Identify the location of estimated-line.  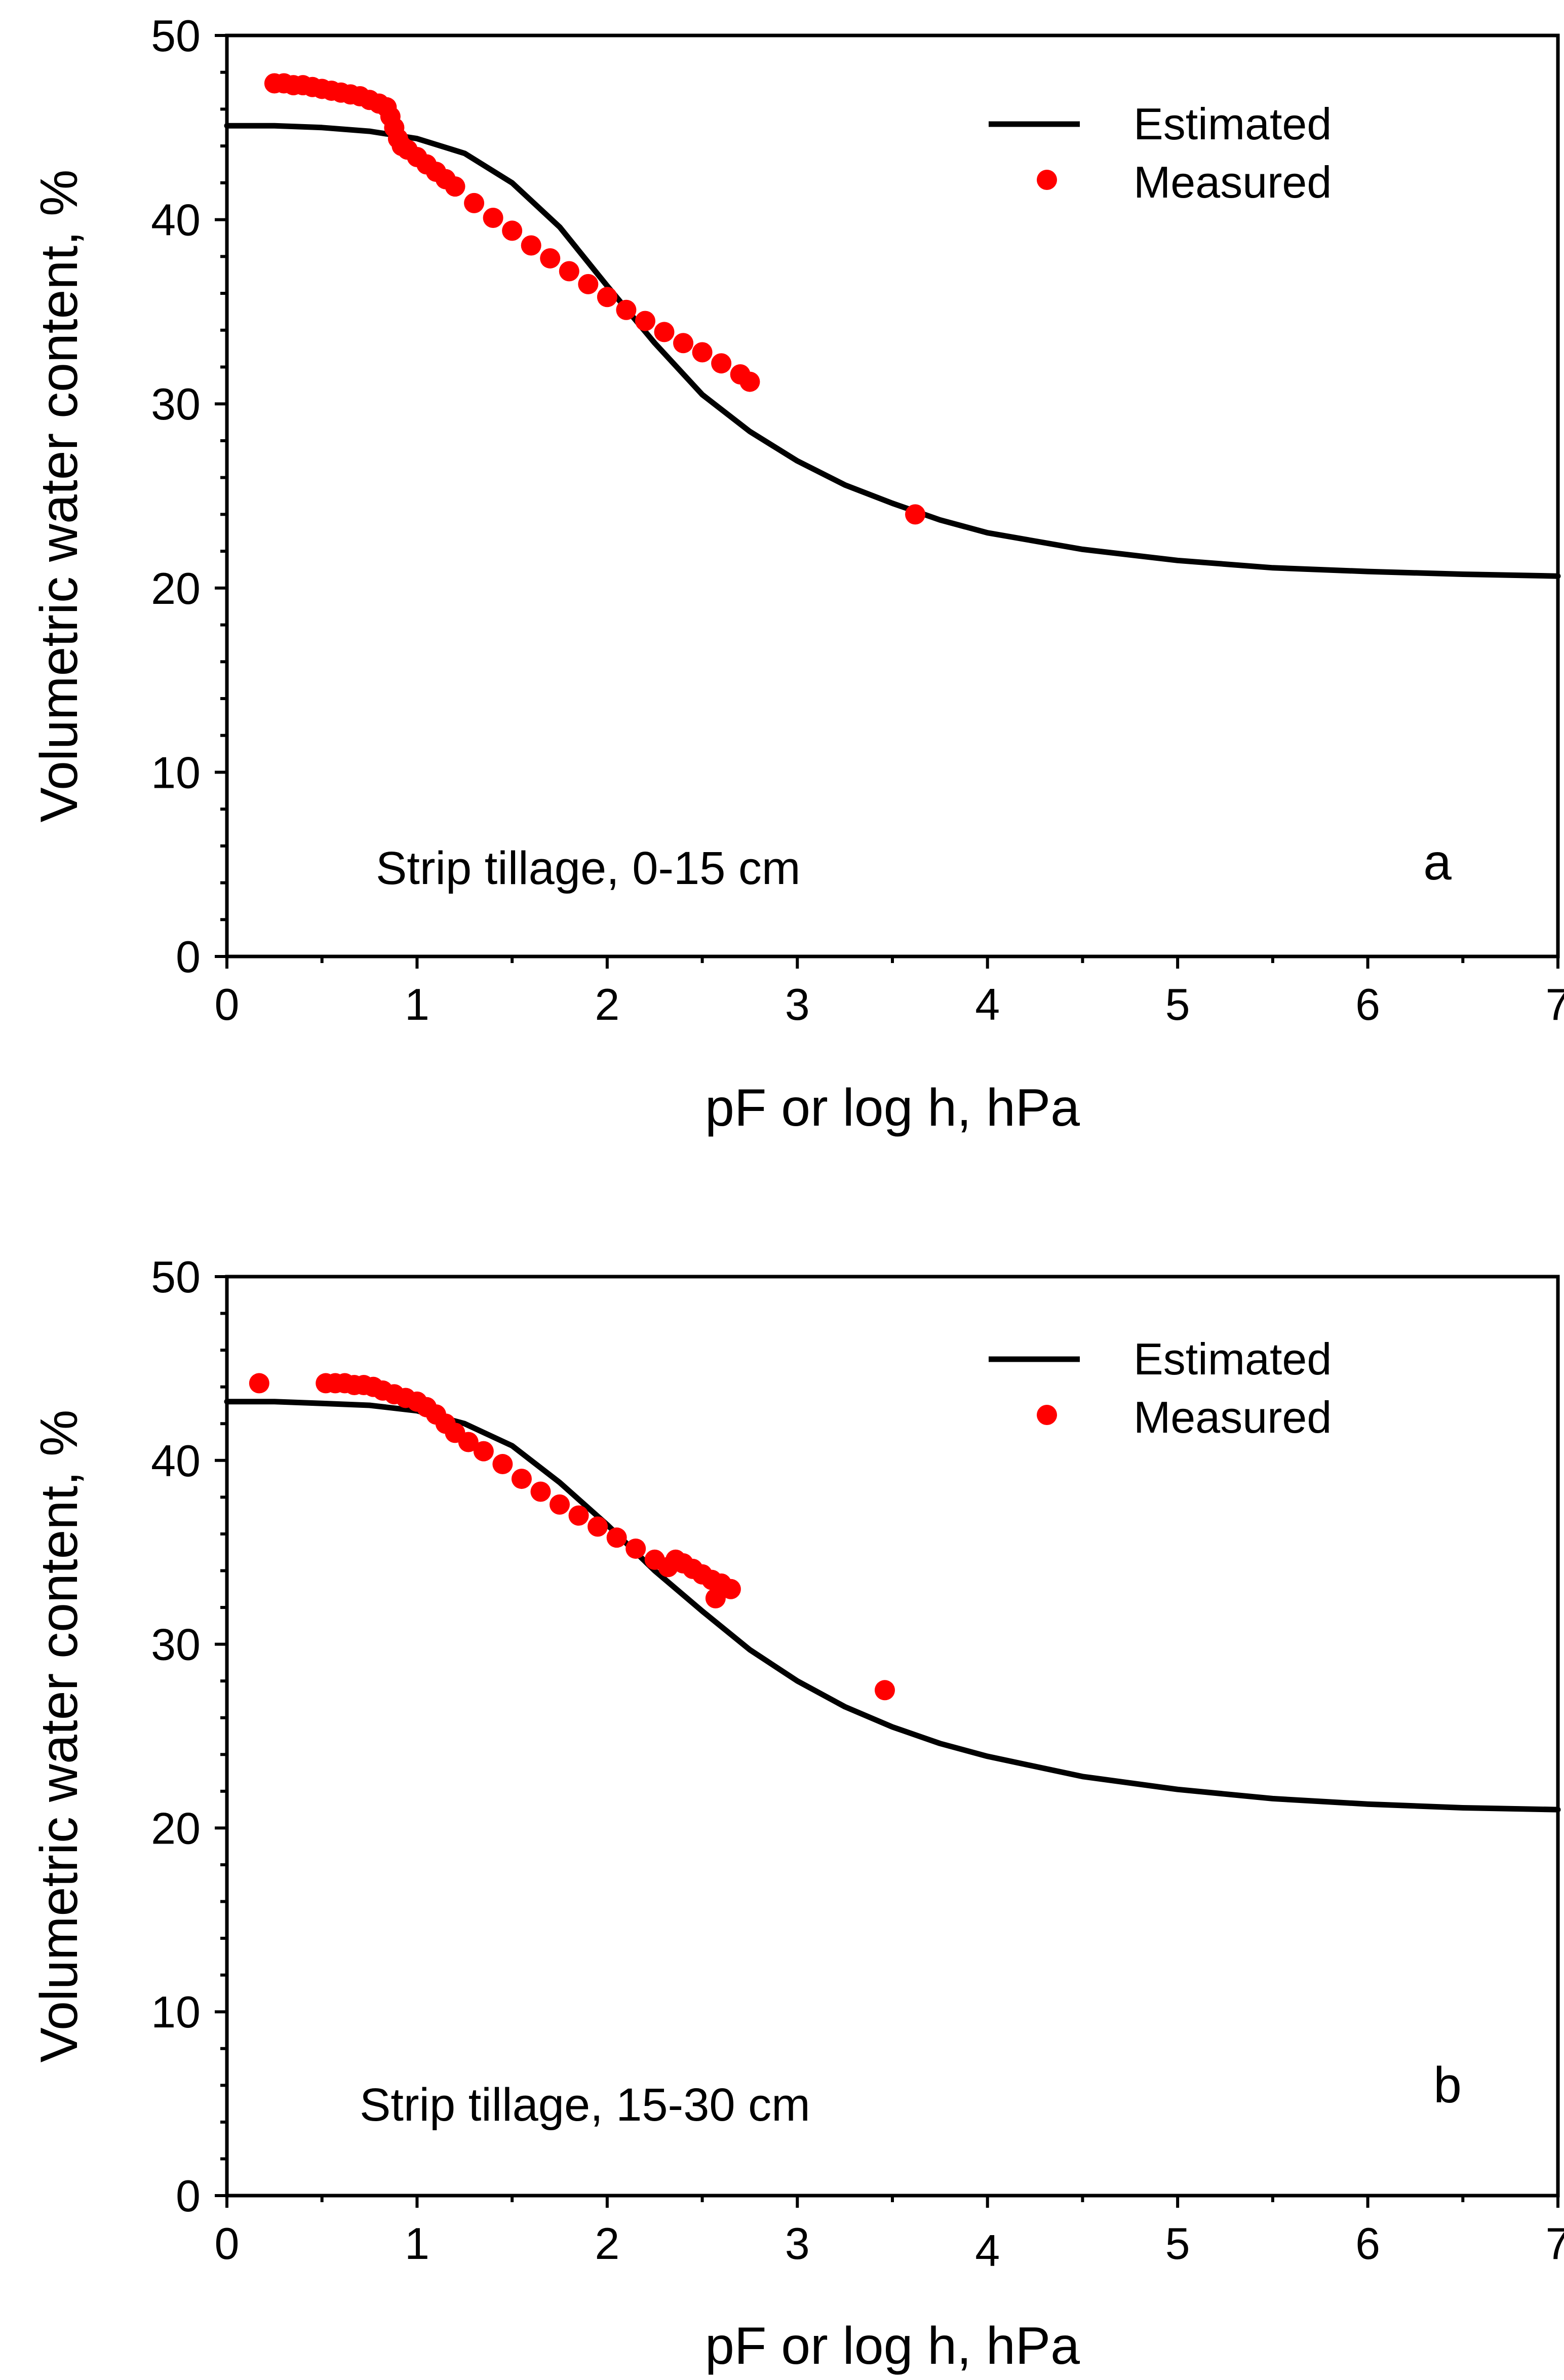
(892, 1606).